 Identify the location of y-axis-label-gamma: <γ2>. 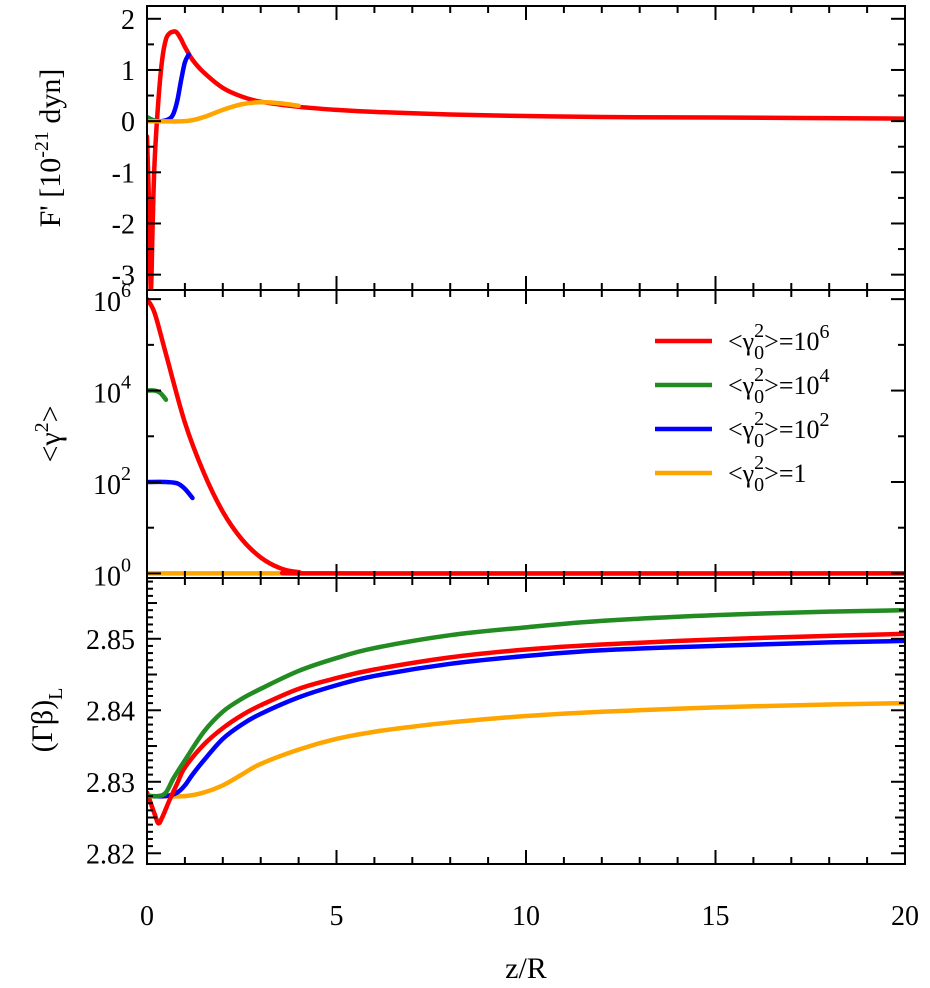
(49, 433).